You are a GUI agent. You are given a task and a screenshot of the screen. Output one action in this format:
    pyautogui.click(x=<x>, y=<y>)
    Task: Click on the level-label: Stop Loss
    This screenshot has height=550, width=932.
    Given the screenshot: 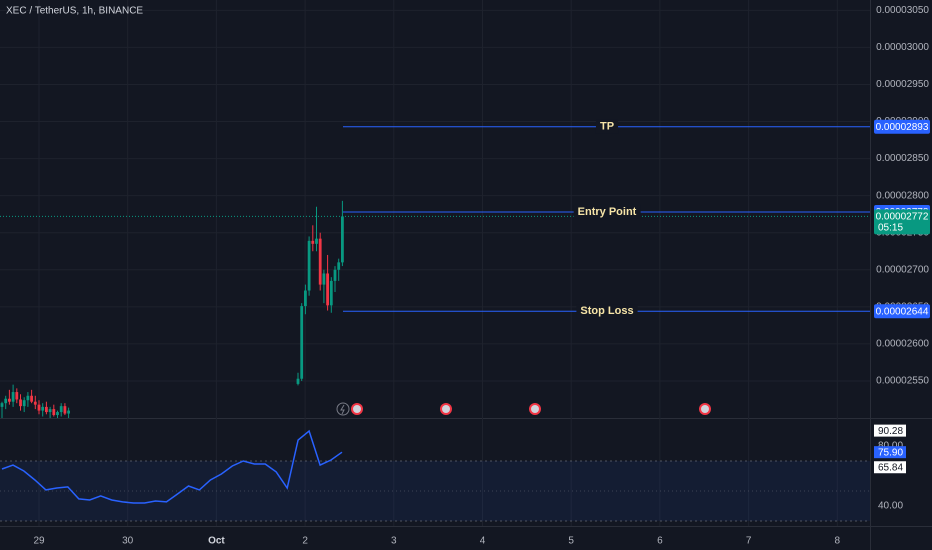 What is the action you would take?
    pyautogui.click(x=606, y=311)
    